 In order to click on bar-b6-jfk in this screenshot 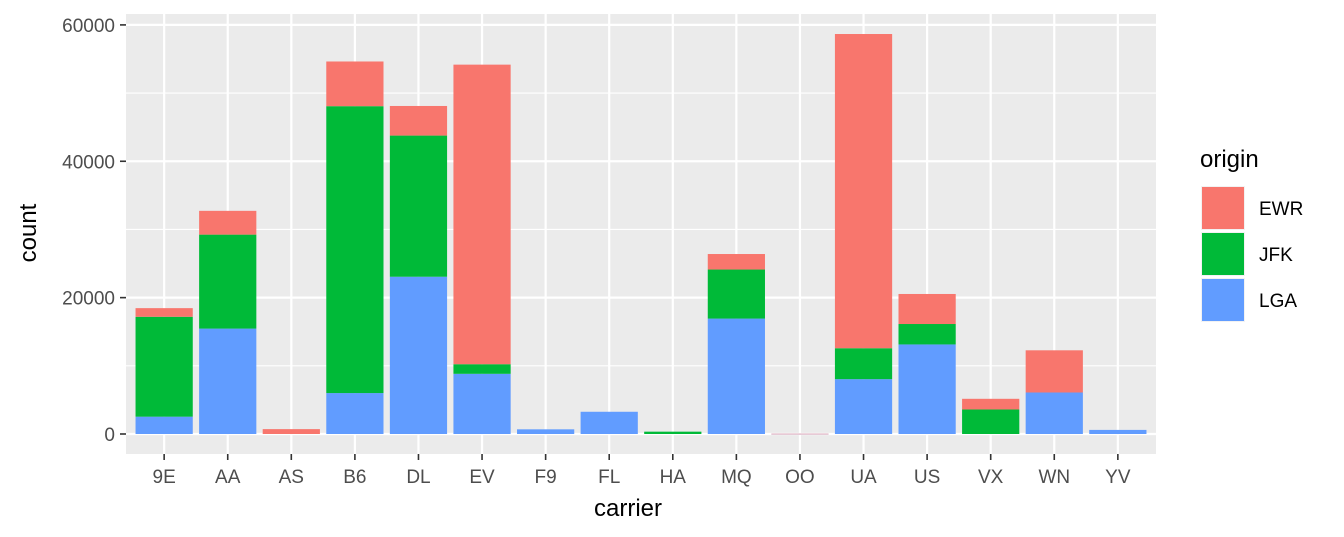, I will do `click(355, 250)`.